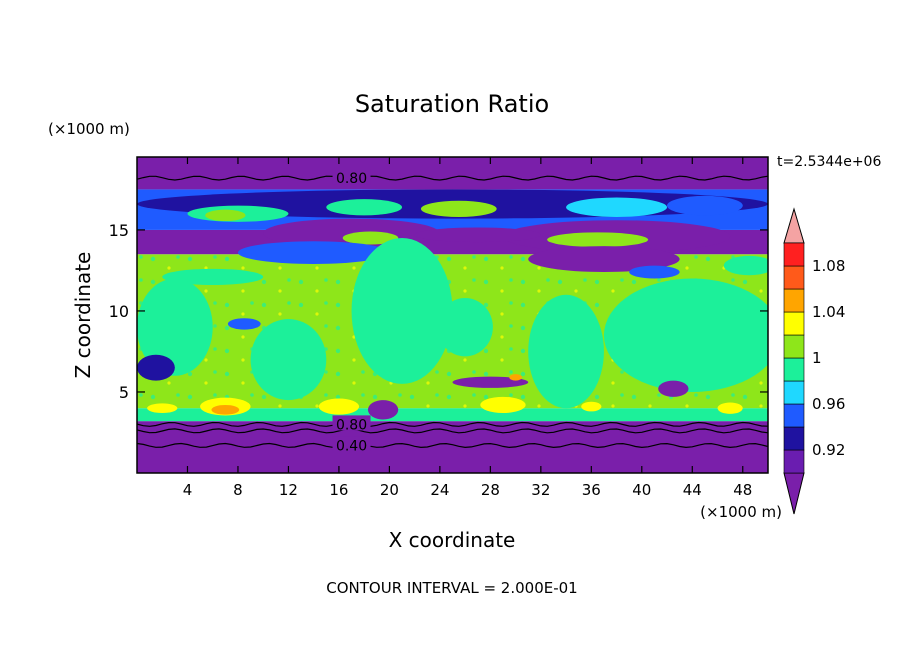 The image size is (904, 654). Describe the element at coordinates (452, 540) in the screenshot. I see `x-axis-label: X coordinate` at that location.